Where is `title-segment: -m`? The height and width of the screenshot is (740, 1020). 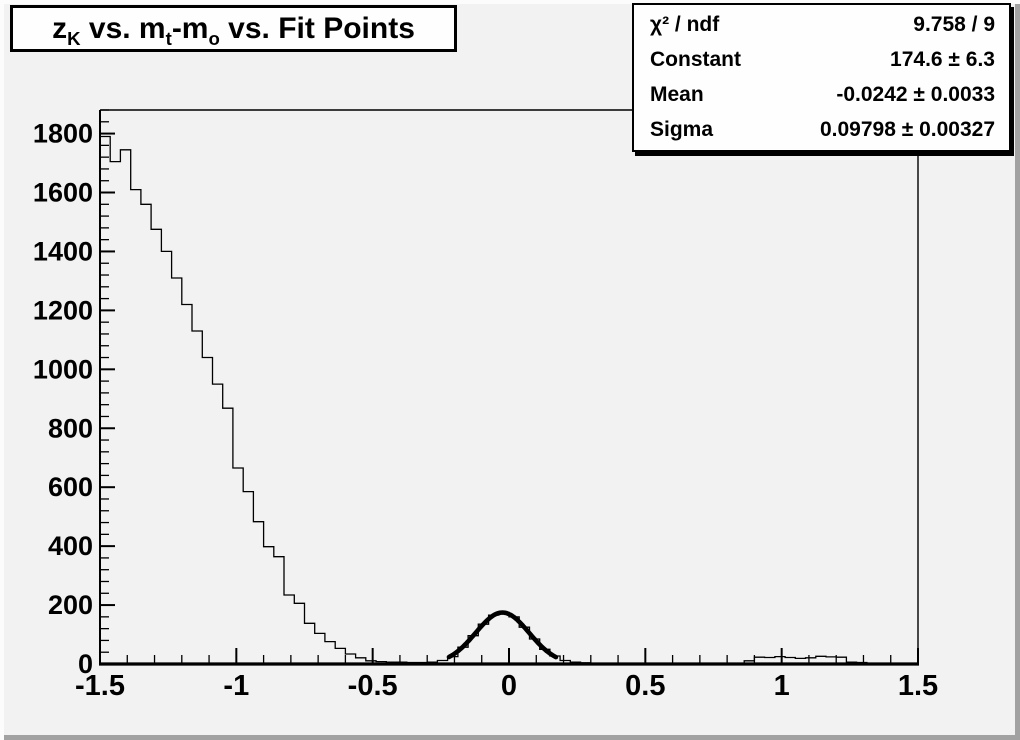
title-segment: -m is located at coordinates (190, 28).